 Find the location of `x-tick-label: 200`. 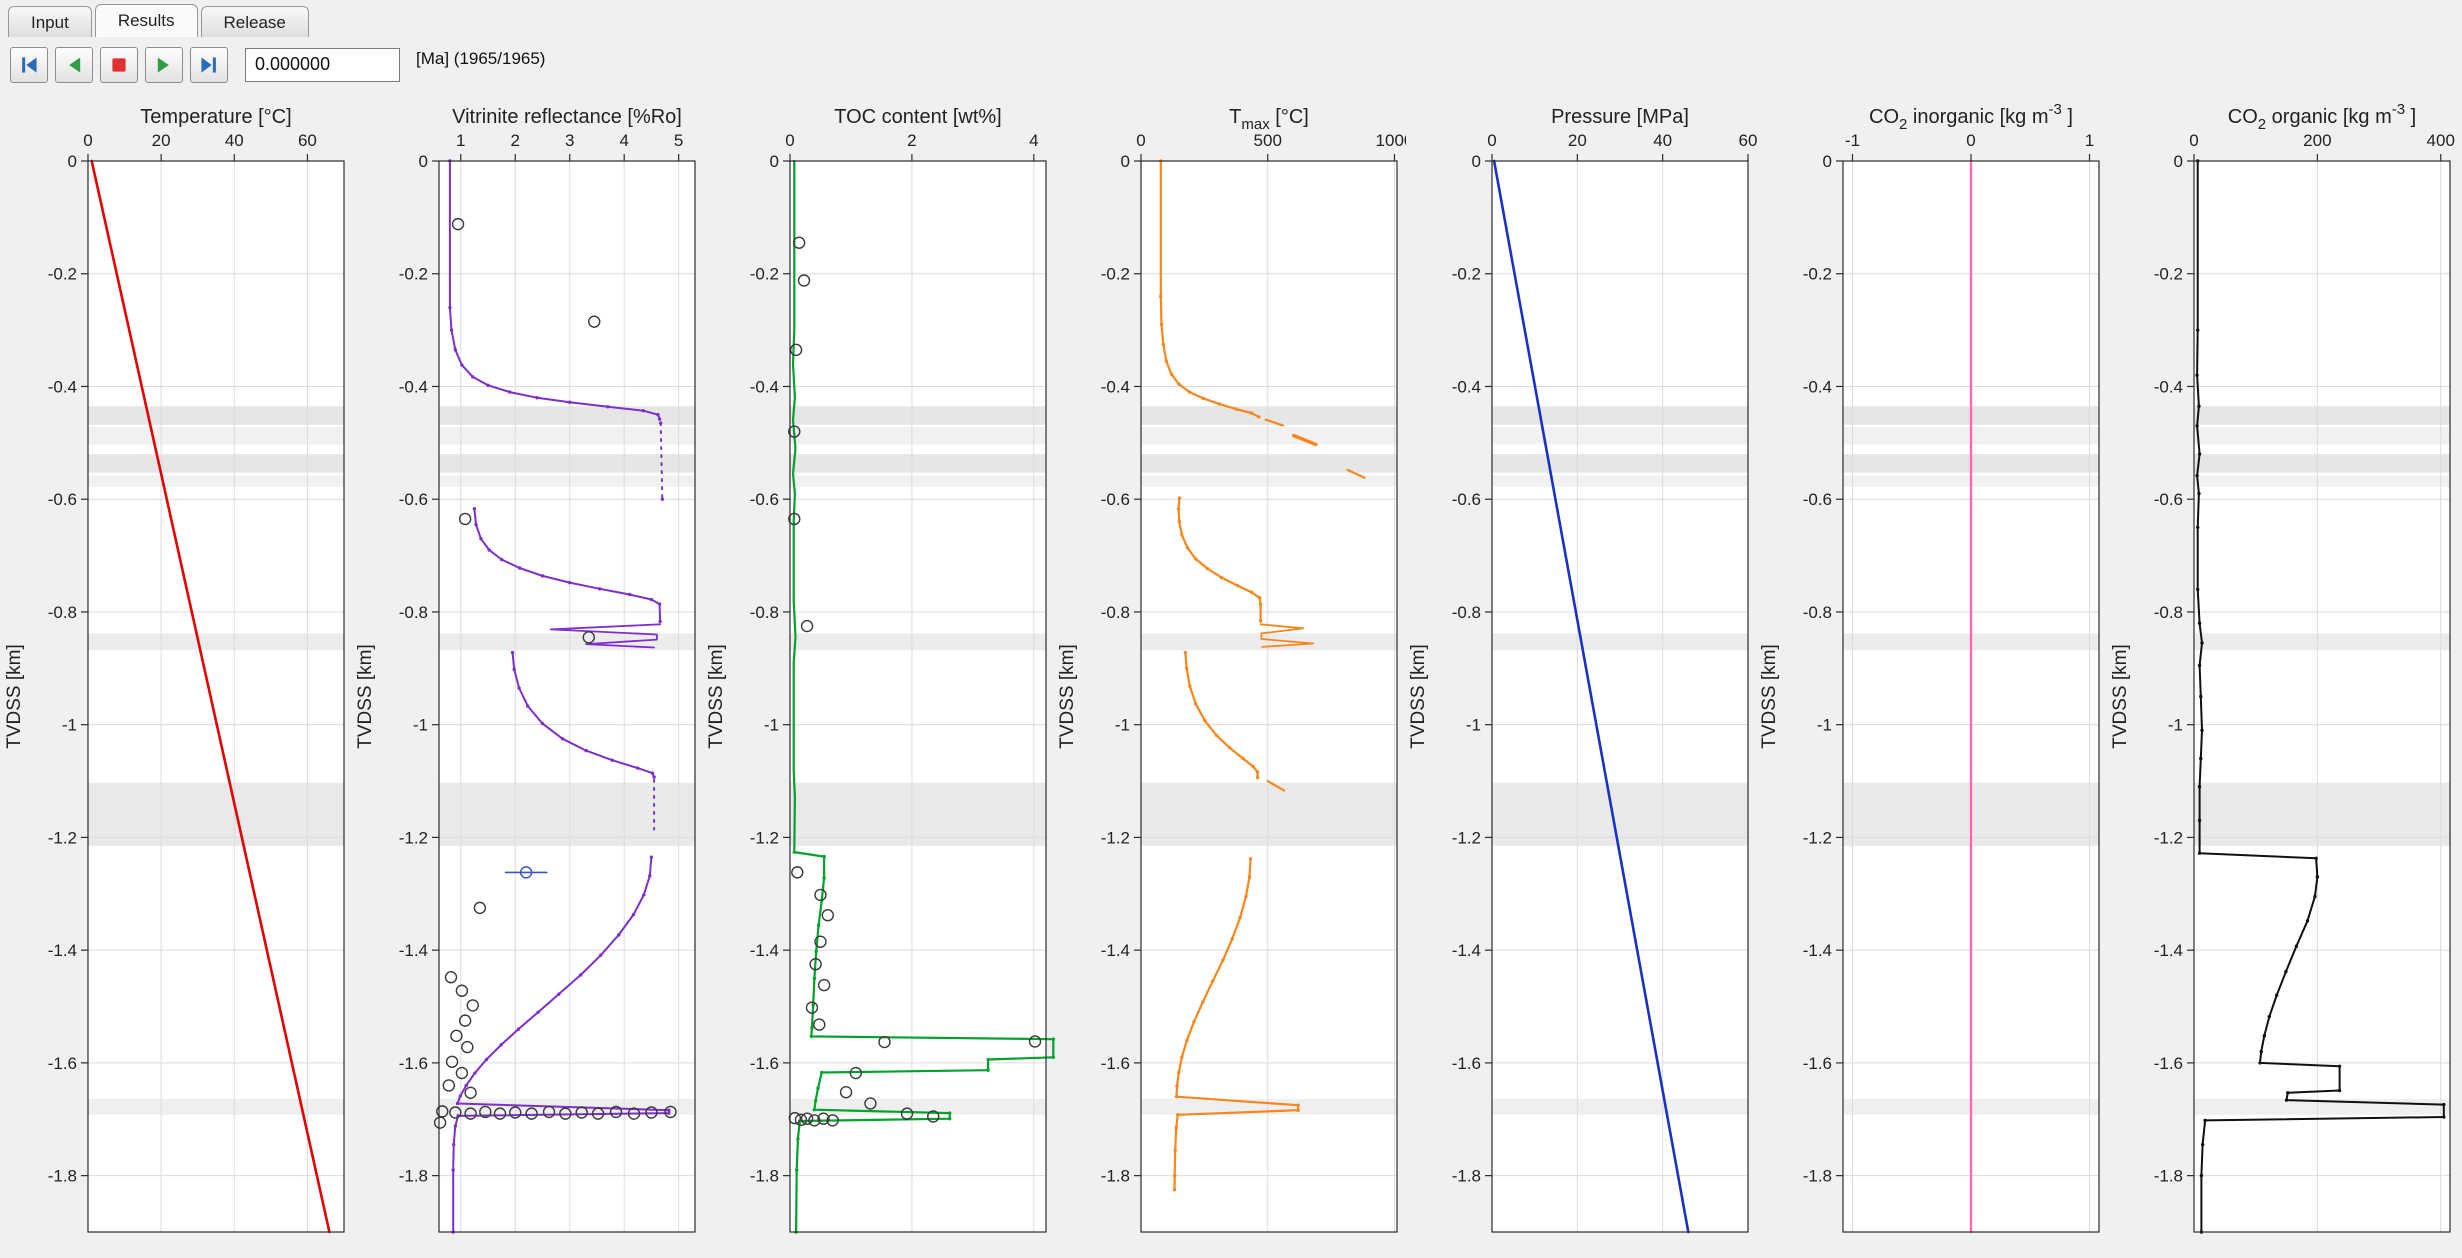

x-tick-label: 200 is located at coordinates (2317, 140).